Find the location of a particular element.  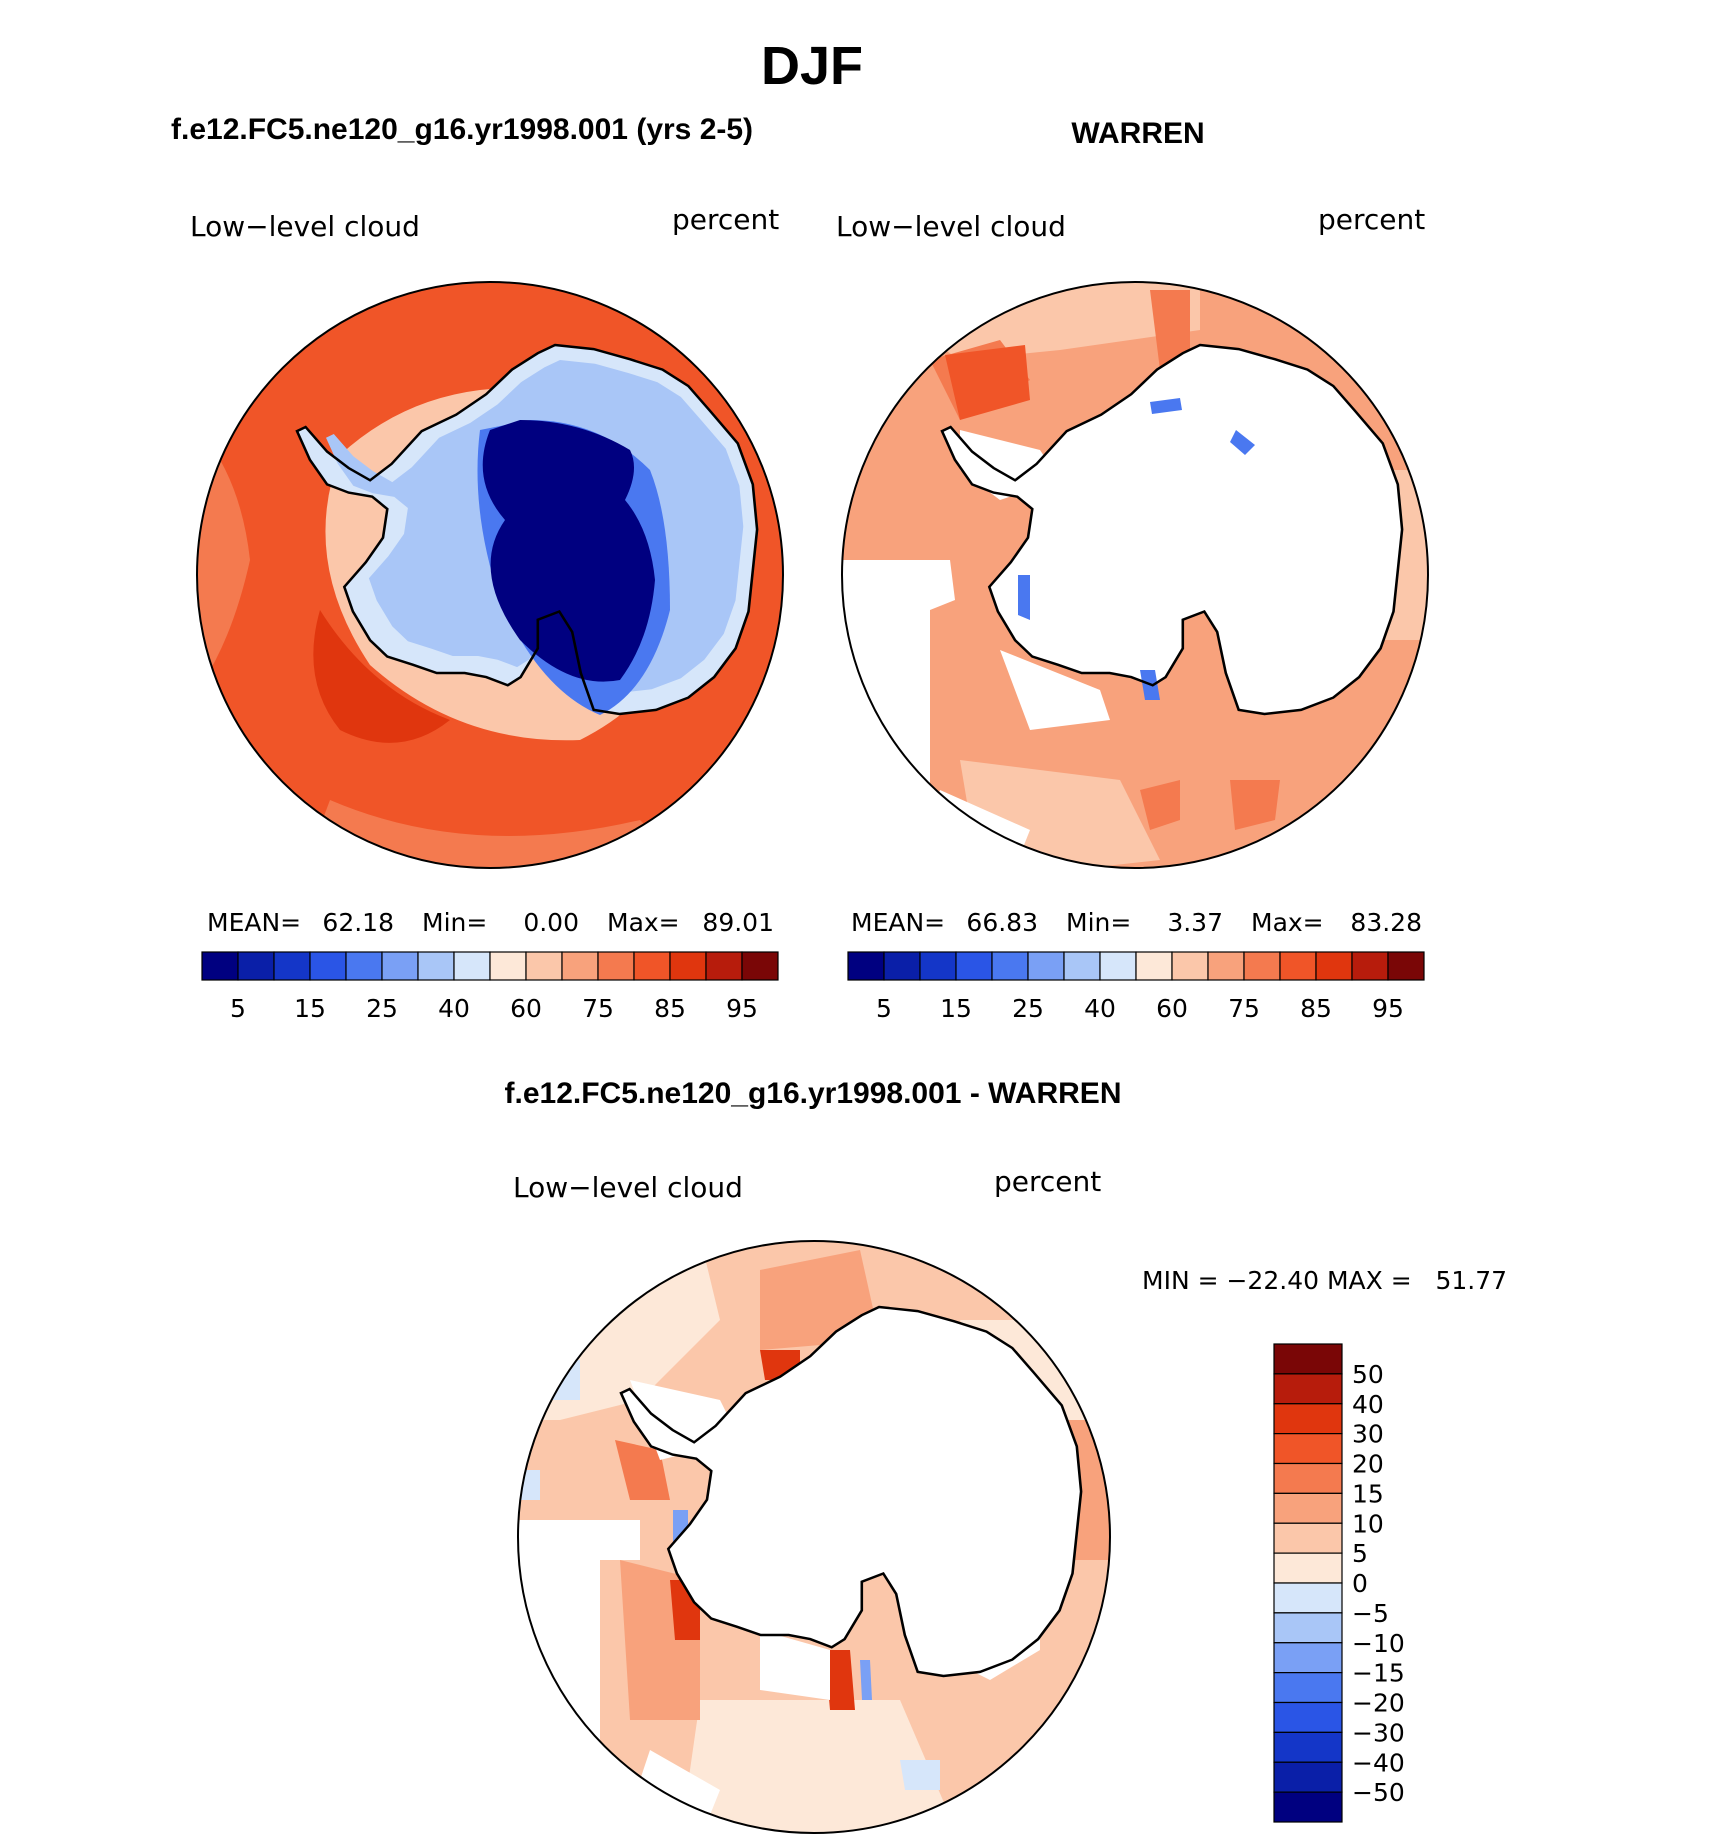

panel-3-variable: Low−level cloud is located at coordinates (628, 1187).